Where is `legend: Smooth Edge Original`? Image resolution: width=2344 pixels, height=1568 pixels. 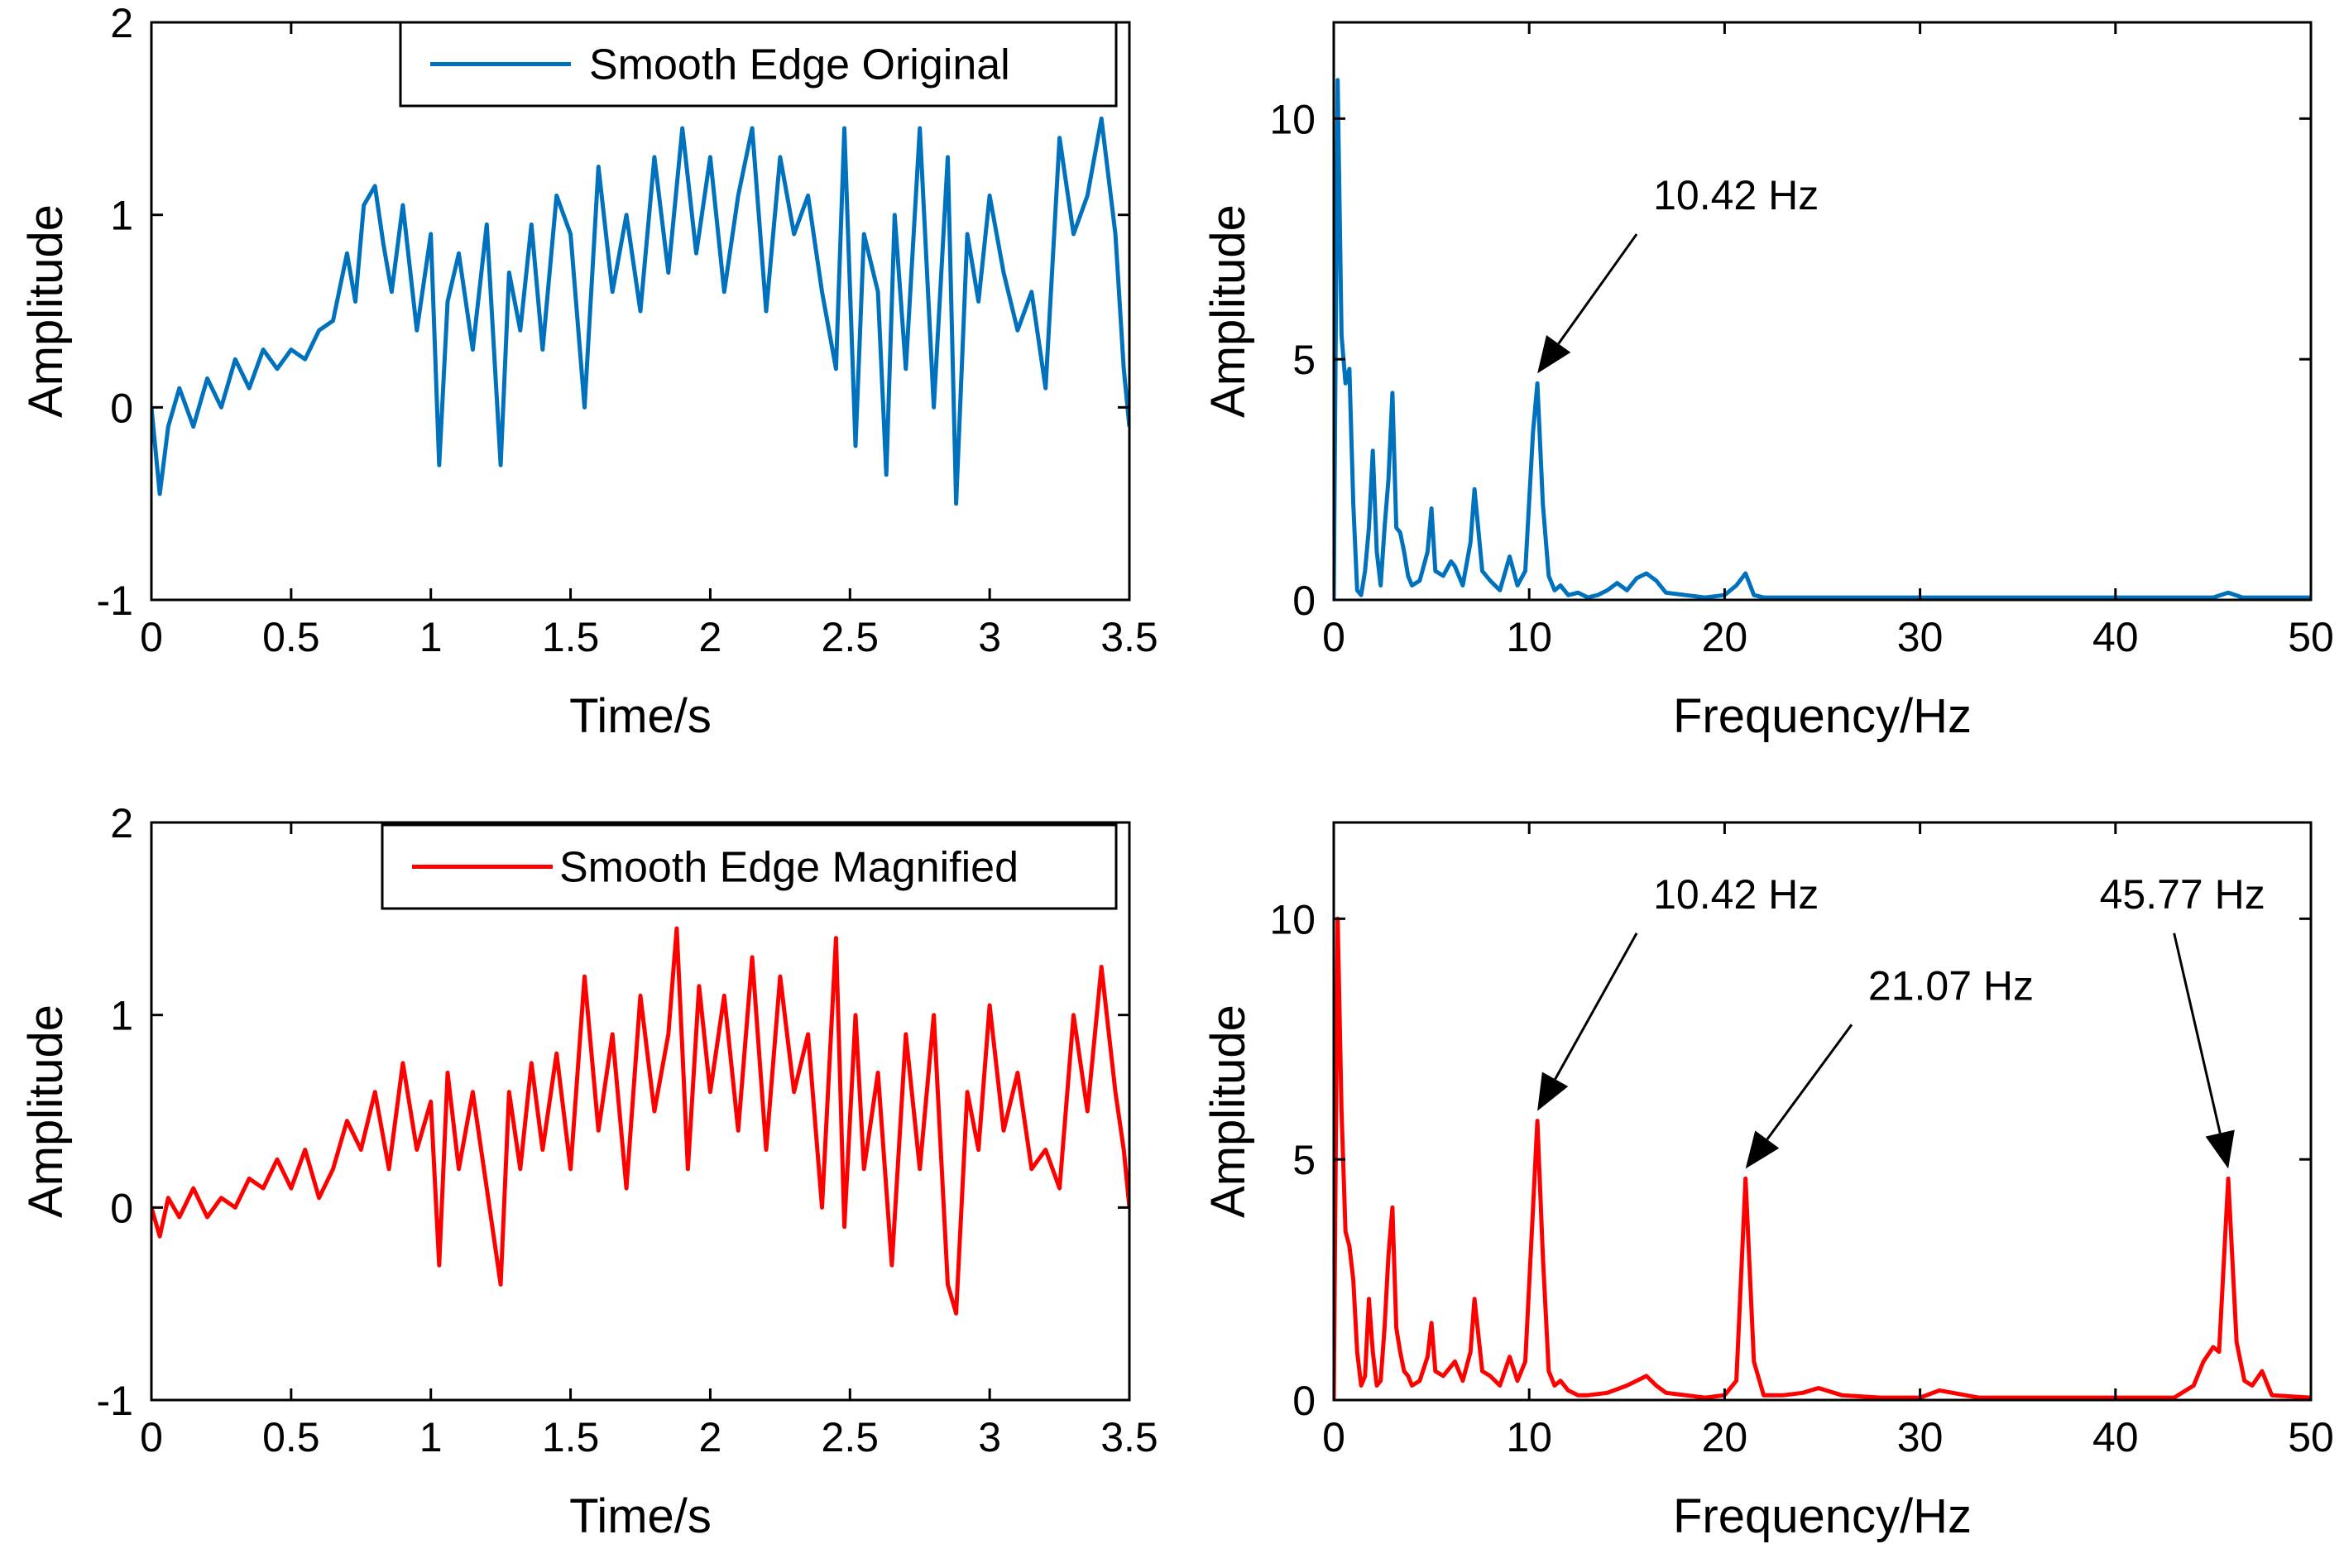 legend: Smooth Edge Original is located at coordinates (759, 65).